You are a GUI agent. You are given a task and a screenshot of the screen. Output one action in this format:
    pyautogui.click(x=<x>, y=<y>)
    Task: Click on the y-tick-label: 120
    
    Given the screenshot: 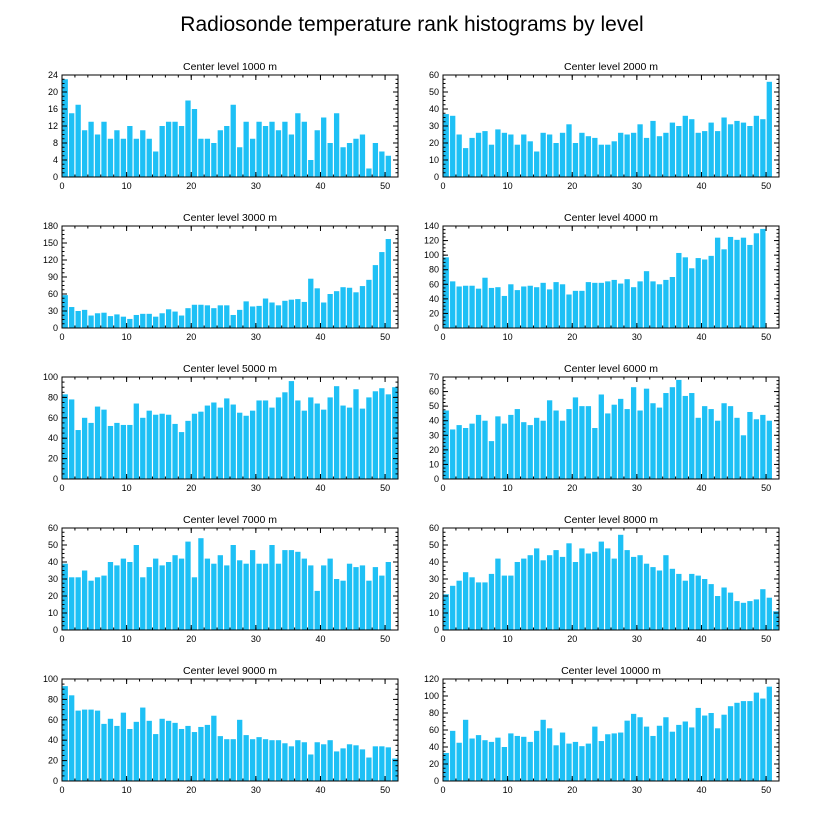 What is the action you would take?
    pyautogui.click(x=431, y=241)
    